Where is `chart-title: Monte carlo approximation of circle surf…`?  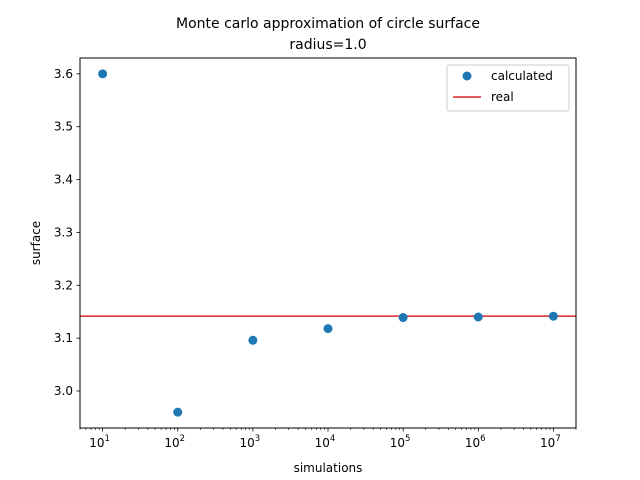 chart-title: Monte carlo approximation of circle surf… is located at coordinates (328, 24).